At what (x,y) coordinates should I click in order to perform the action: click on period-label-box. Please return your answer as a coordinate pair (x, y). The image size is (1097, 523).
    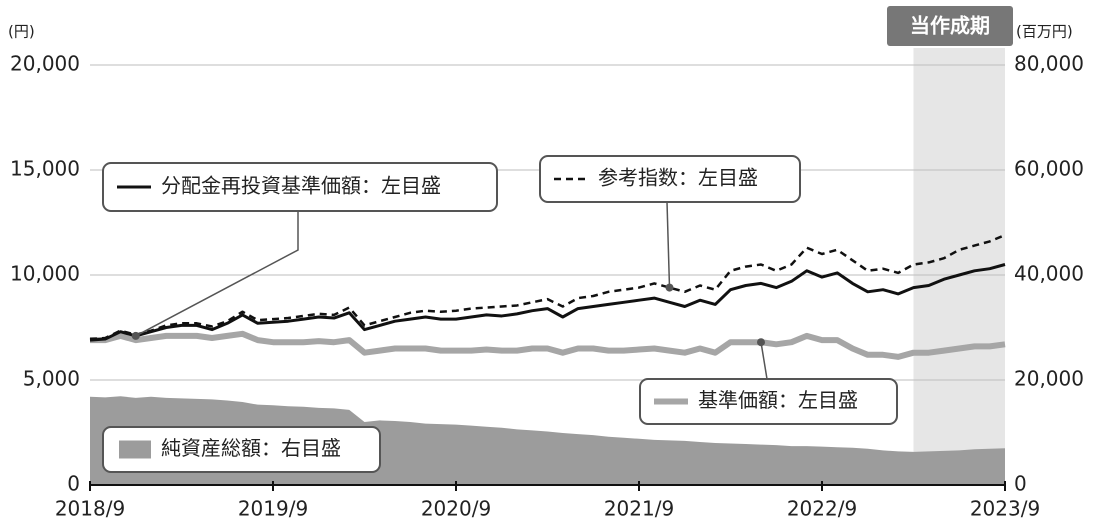
    Looking at the image, I should click on (950, 26).